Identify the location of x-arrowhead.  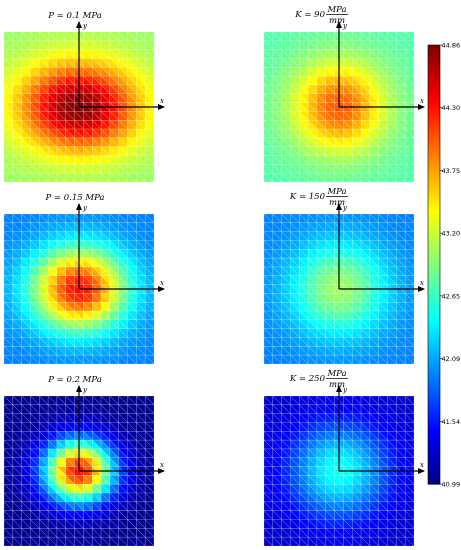
(161, 289).